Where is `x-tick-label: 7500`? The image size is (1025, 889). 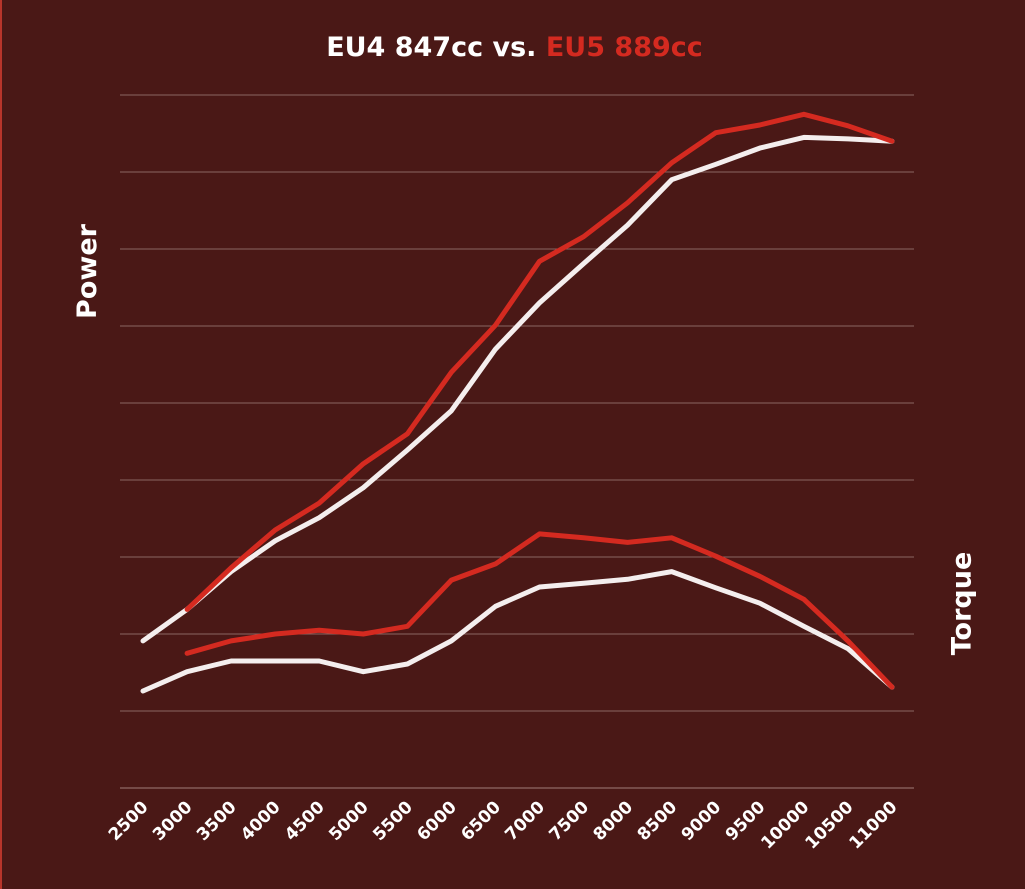 x-tick-label: 7500 is located at coordinates (570, 821).